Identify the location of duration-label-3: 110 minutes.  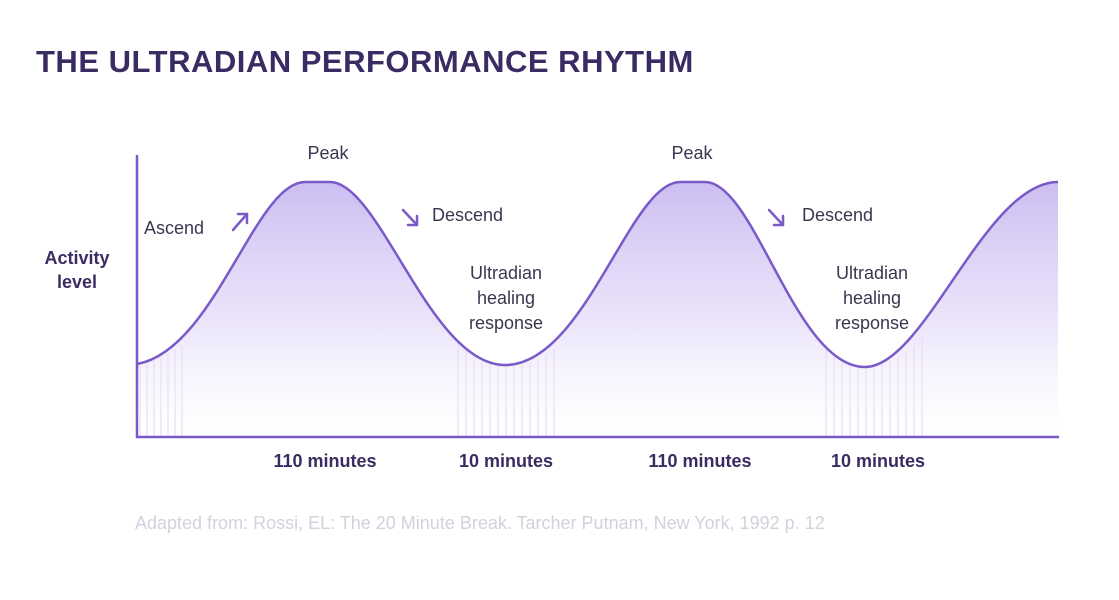
(699, 461).